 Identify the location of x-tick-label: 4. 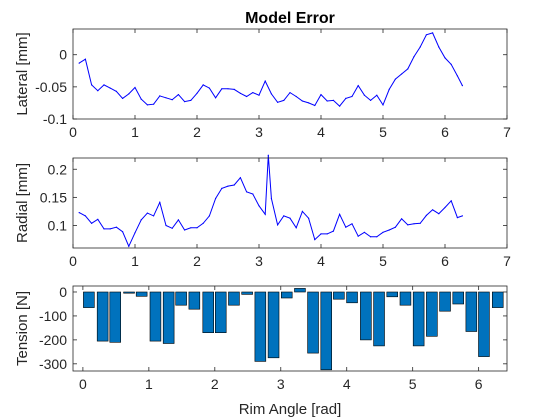
(321, 132).